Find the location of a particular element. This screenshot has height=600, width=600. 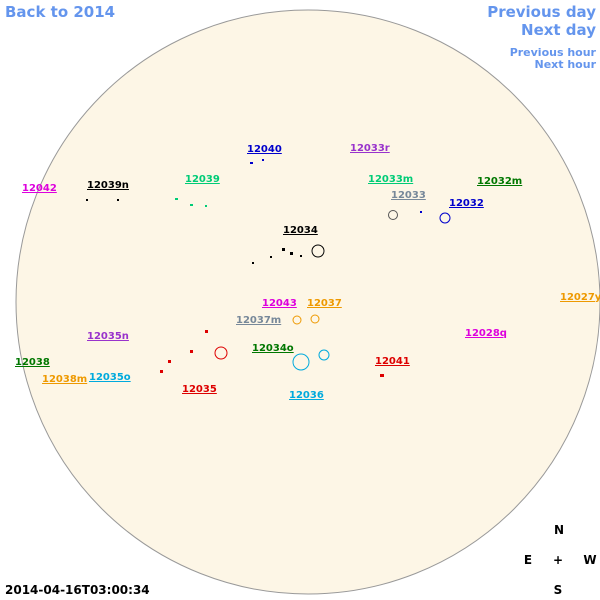

region-label: 12039n is located at coordinates (108, 185).